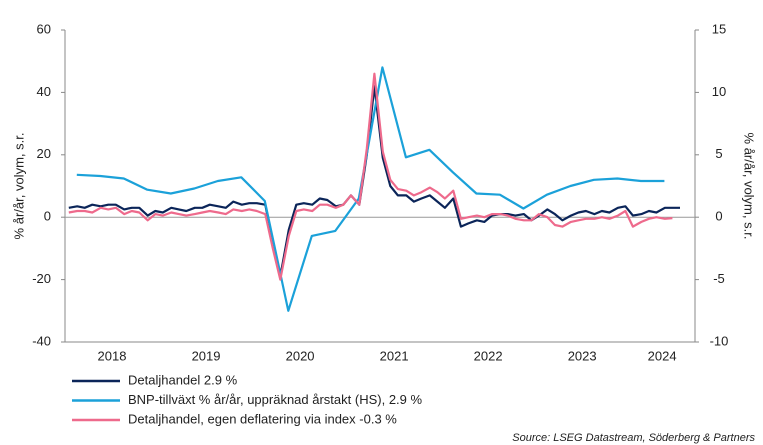 The width and height of the screenshot is (763, 445). I want to click on y-tick-label: 40, so click(44, 91).